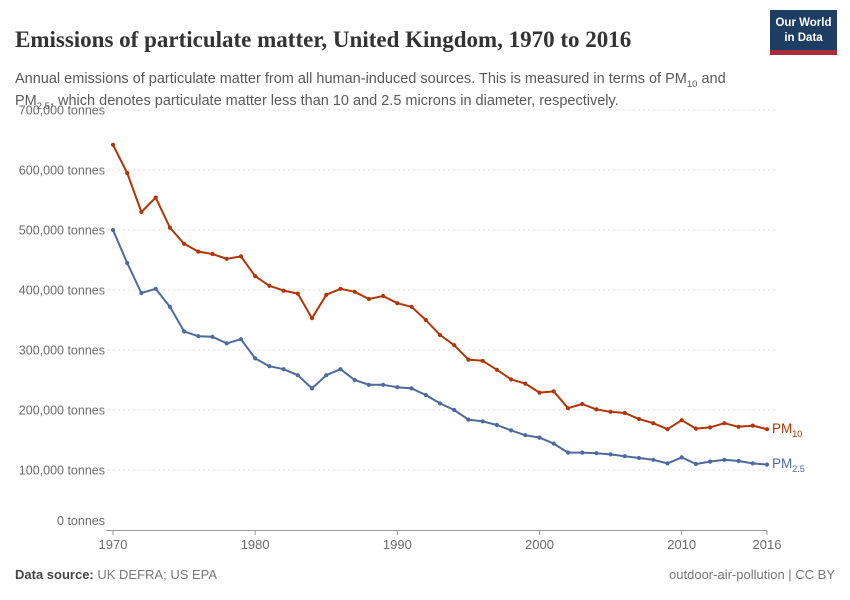 The height and width of the screenshot is (600, 850). What do you see at coordinates (482, 421) in the screenshot?
I see `data-point-pm25-1996` at bounding box center [482, 421].